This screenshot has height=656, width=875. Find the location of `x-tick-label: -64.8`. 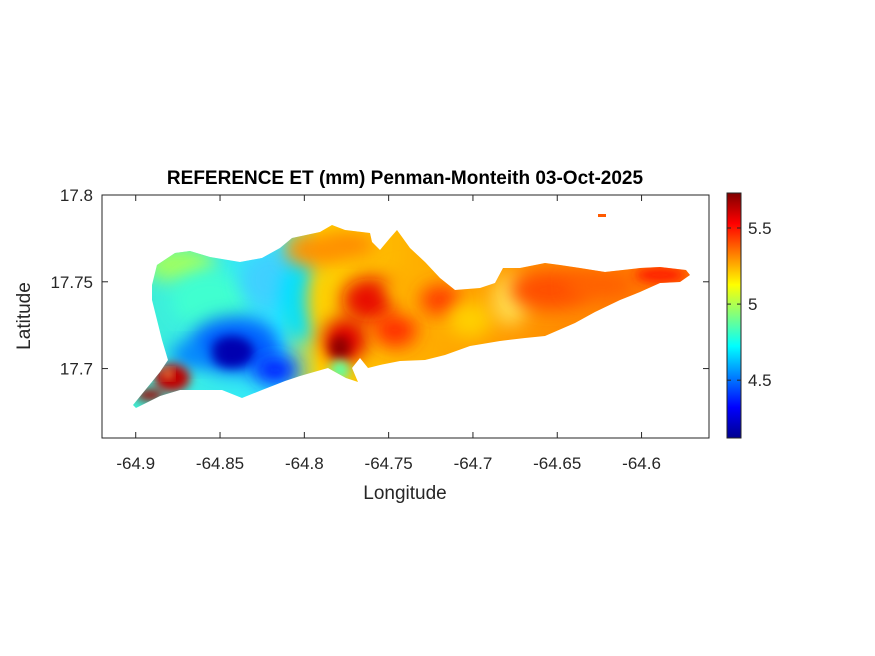

x-tick-label: -64.8 is located at coordinates (304, 463).